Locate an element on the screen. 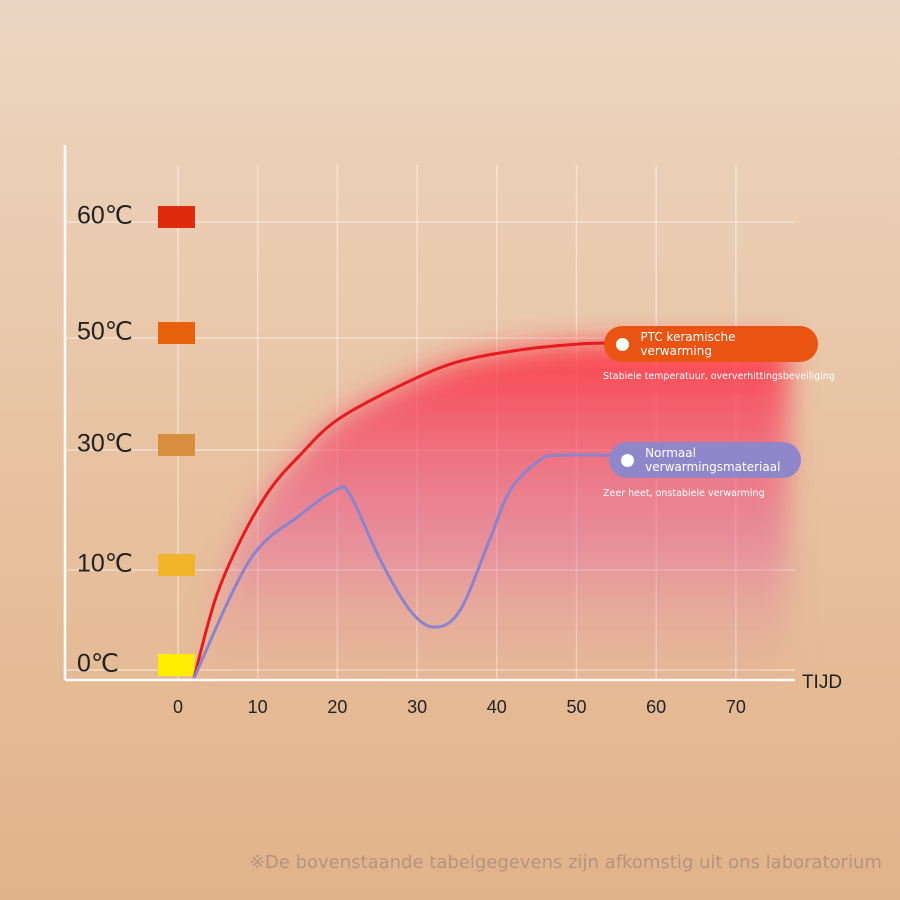  x-tick-label: 60 is located at coordinates (656, 707).